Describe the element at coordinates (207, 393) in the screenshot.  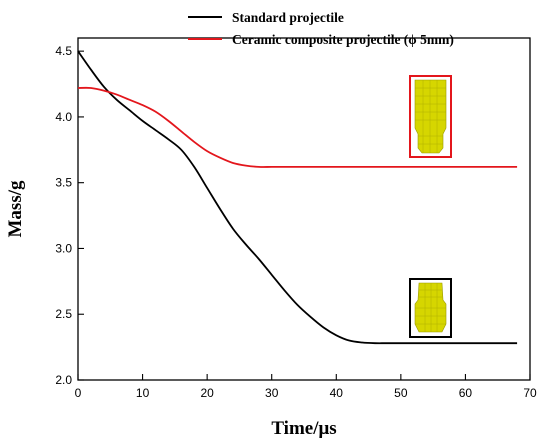
I see `x-tick-label: 20` at that location.